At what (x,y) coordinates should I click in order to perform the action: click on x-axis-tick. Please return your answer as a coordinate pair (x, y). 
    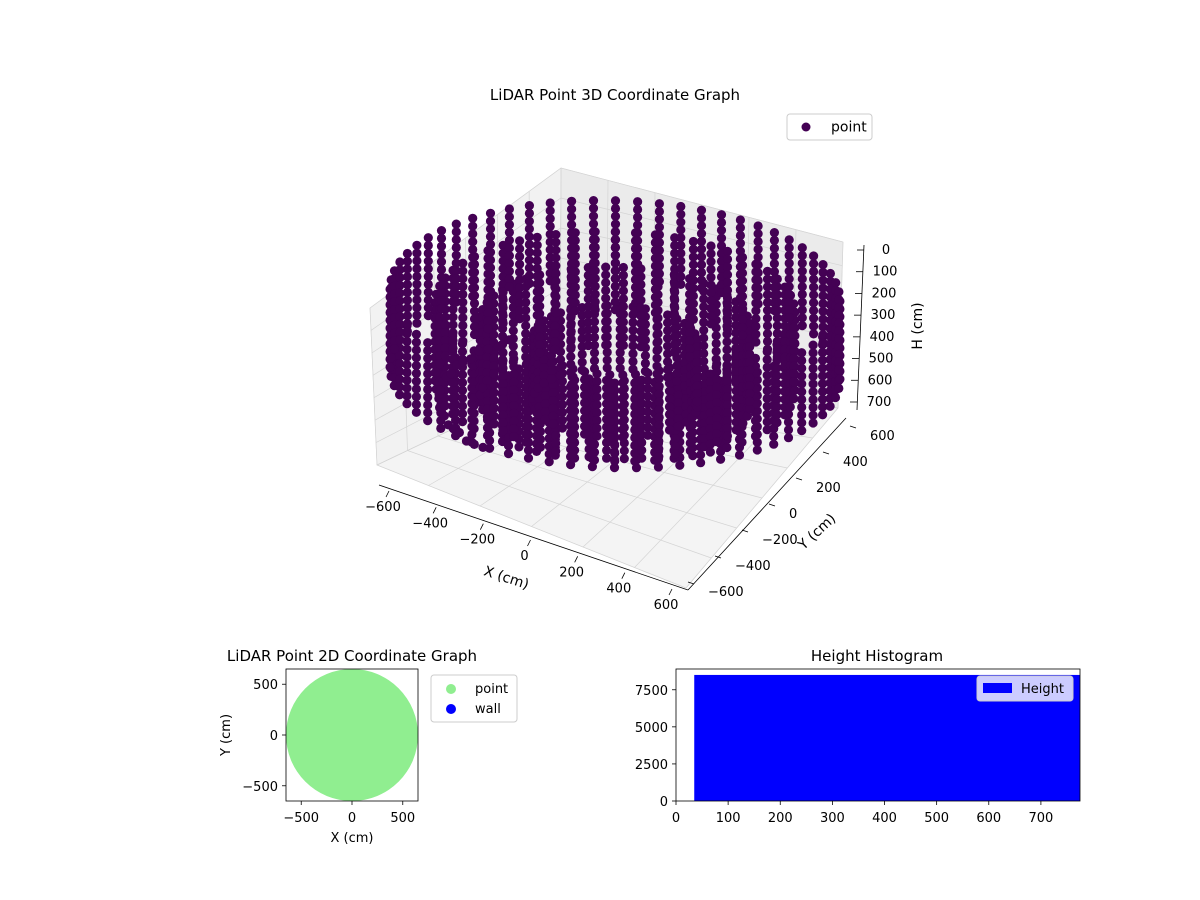
    Looking at the image, I should click on (529, 543).